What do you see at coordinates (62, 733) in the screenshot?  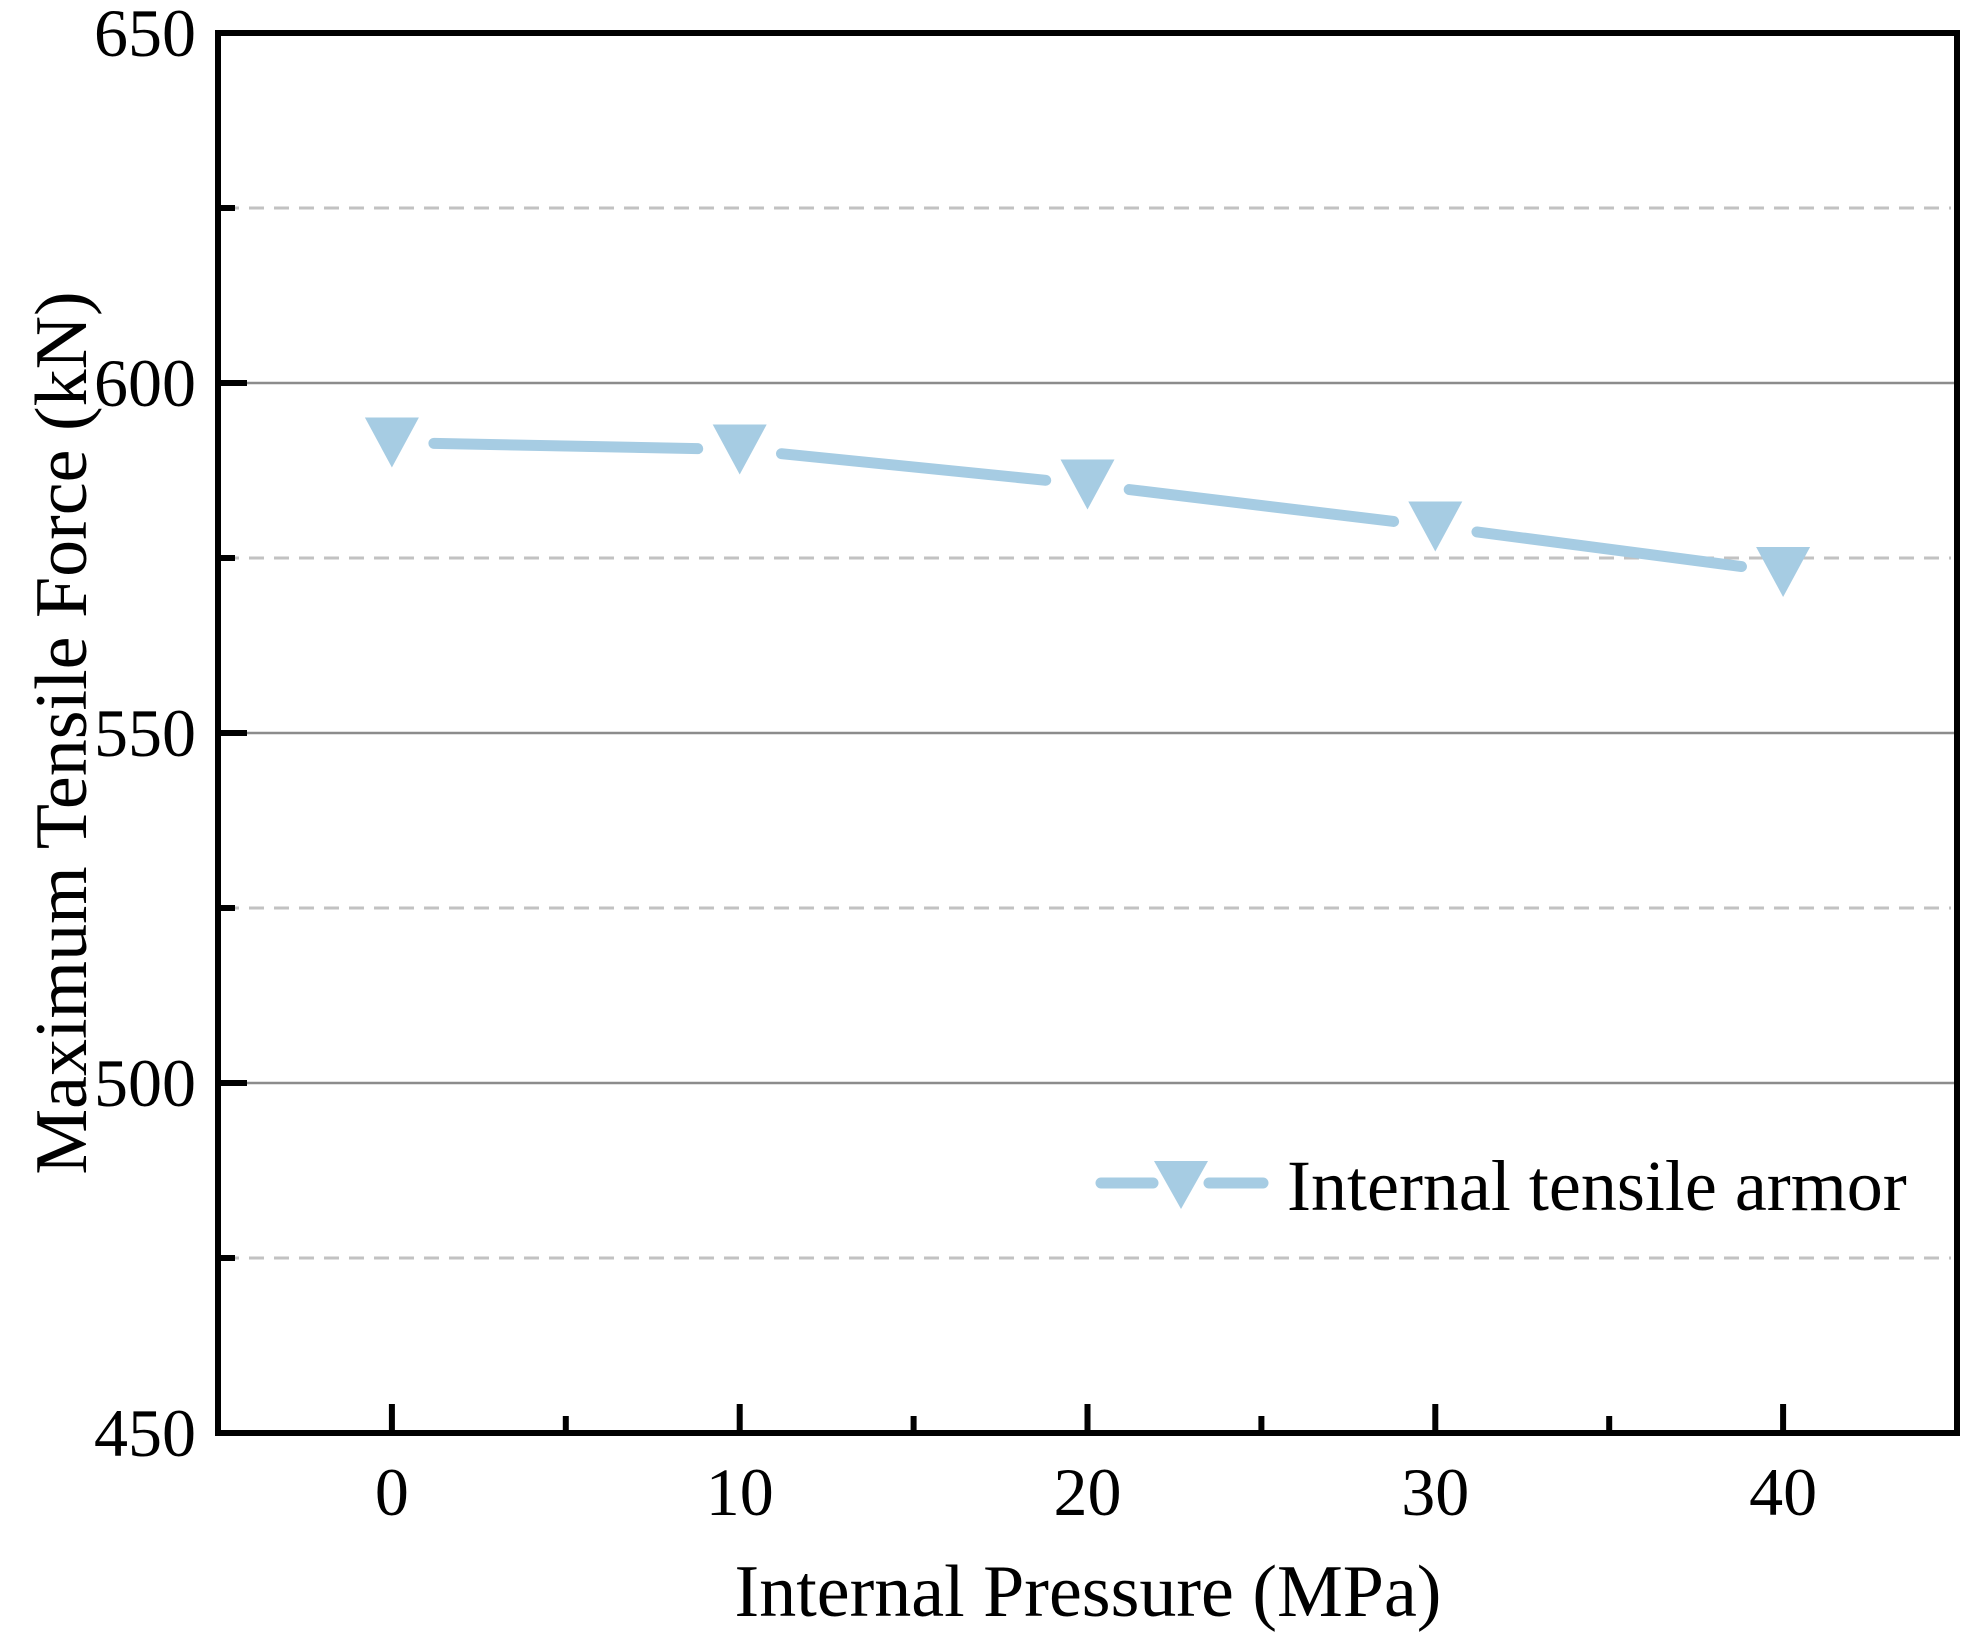 I see `y-axis-title: Maximum Tensile Force (kN)` at bounding box center [62, 733].